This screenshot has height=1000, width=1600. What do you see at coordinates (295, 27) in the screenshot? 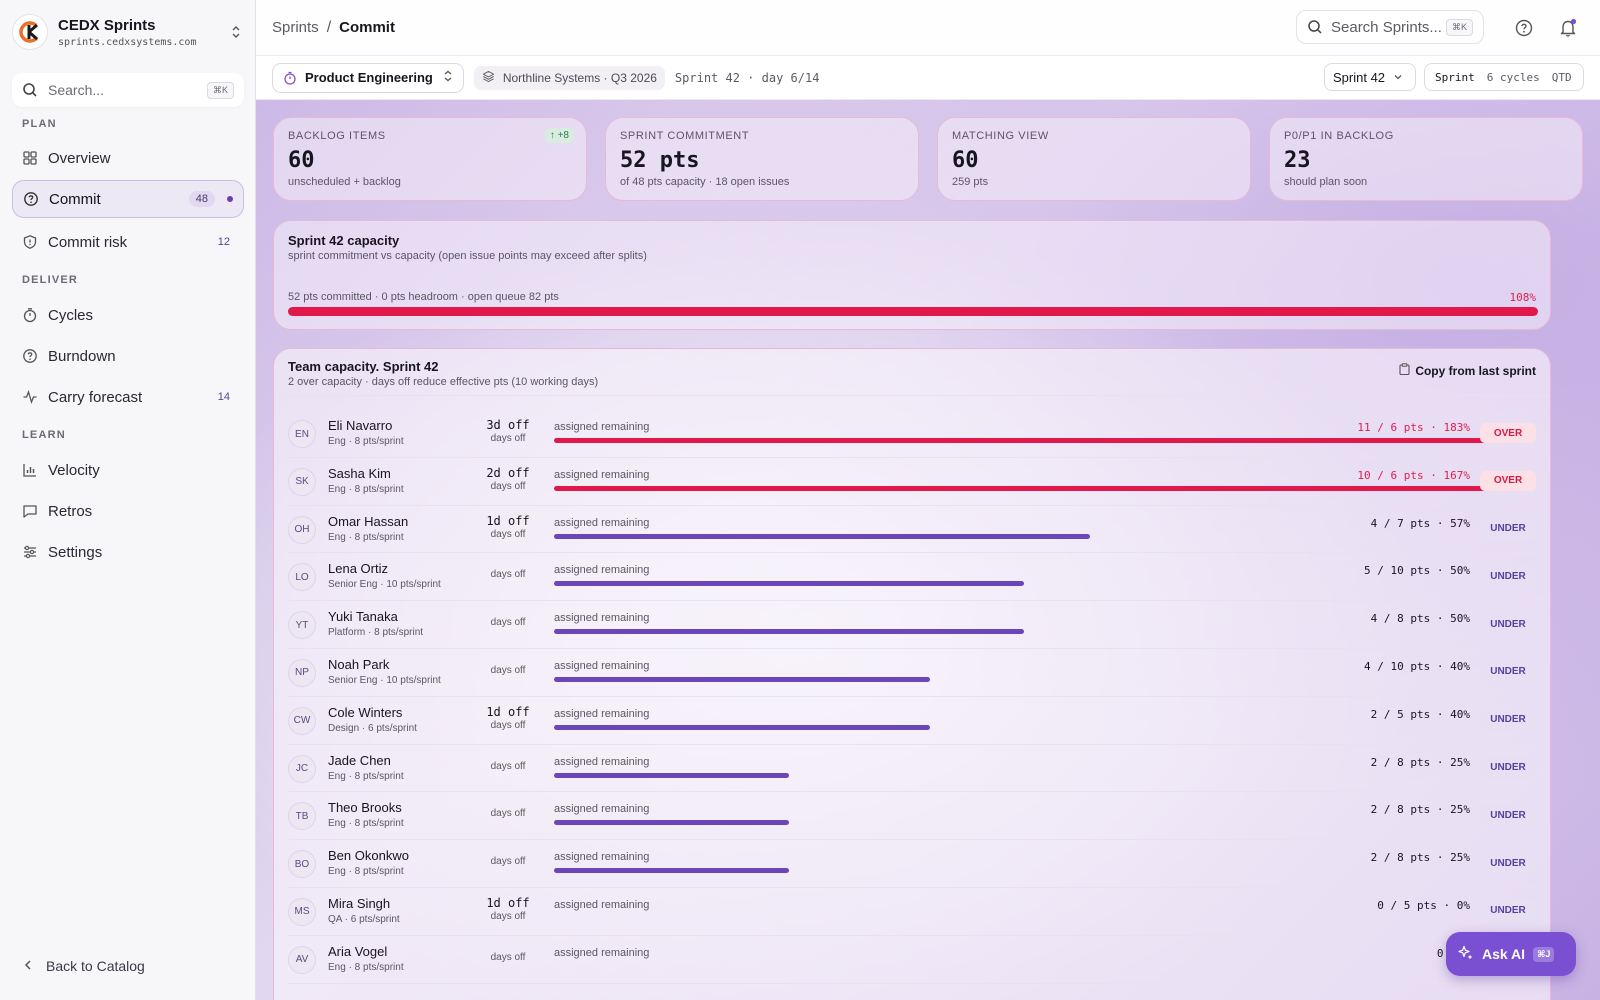
I see `breadcrumb-root: Sprints` at bounding box center [295, 27].